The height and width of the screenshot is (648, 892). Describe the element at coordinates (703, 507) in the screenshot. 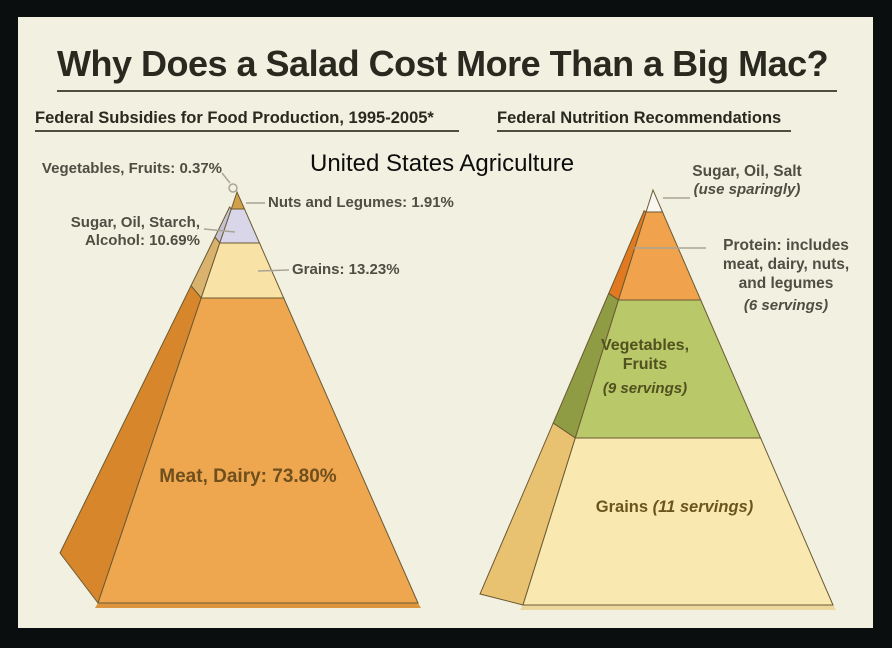

I see `label-grains-servings: (11 servings)` at that location.